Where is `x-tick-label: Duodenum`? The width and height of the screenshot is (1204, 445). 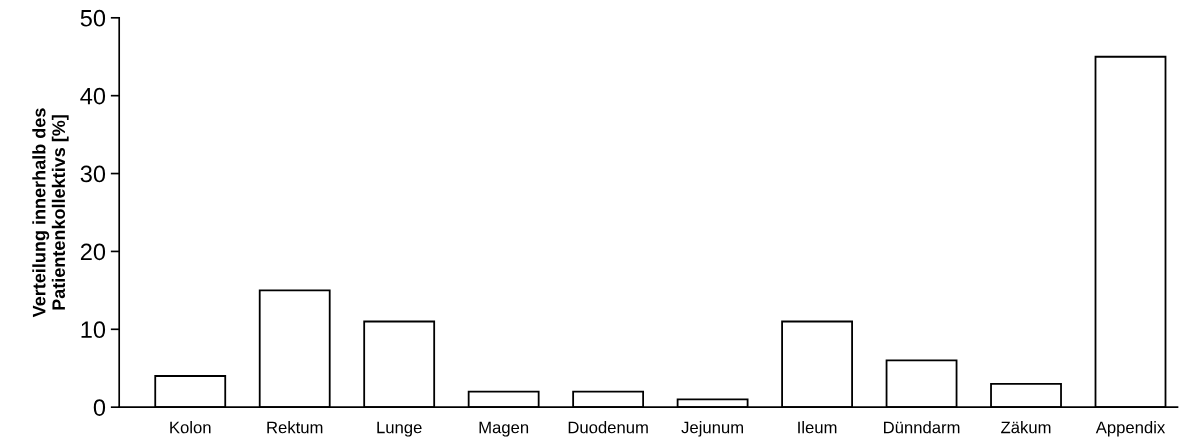 x-tick-label: Duodenum is located at coordinates (608, 427).